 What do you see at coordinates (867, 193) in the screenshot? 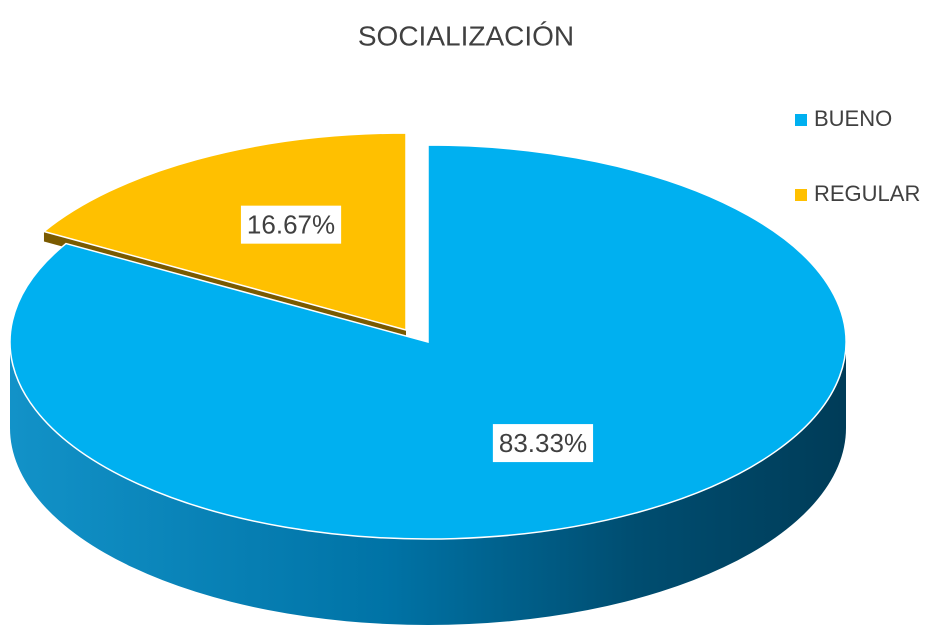
I see `legend-label: REGULAR` at bounding box center [867, 193].